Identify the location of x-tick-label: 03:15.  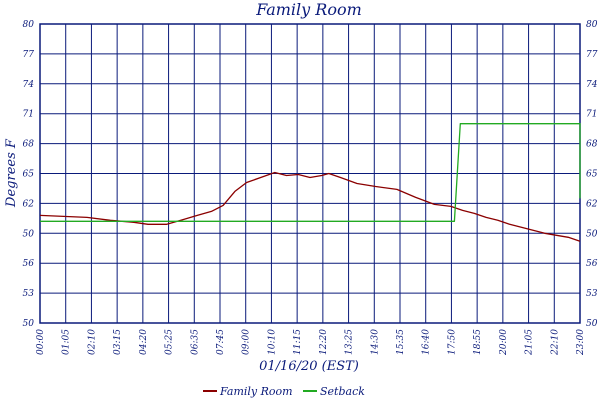
(118, 342).